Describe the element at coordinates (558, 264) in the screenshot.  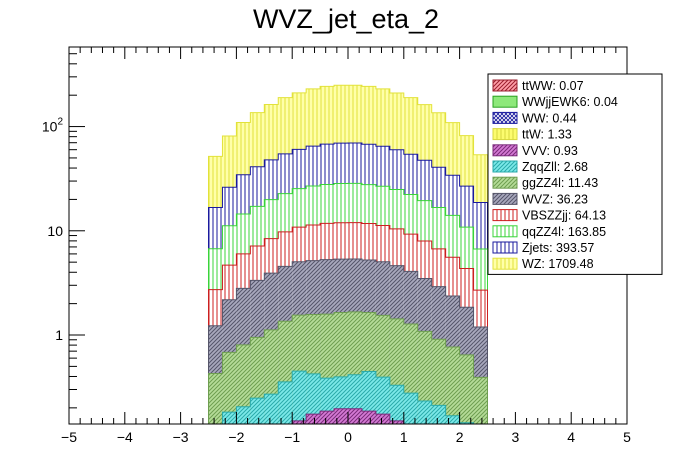
I see `legend-label: WZ: 1709.48` at that location.